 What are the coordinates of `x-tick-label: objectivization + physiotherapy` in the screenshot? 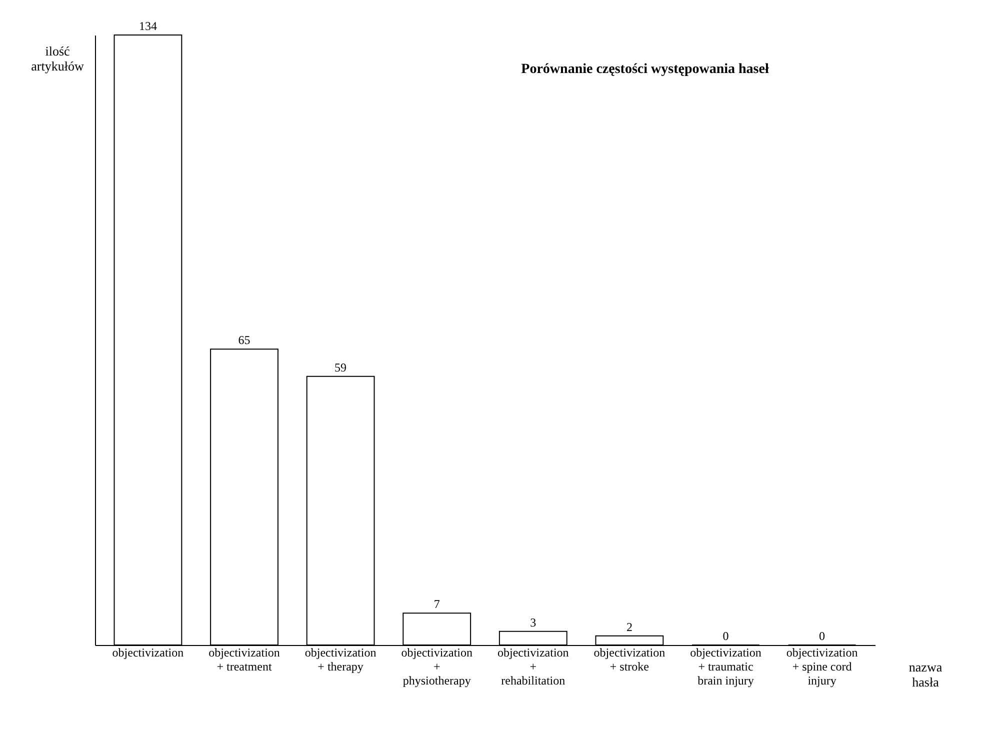 It's located at (437, 667).